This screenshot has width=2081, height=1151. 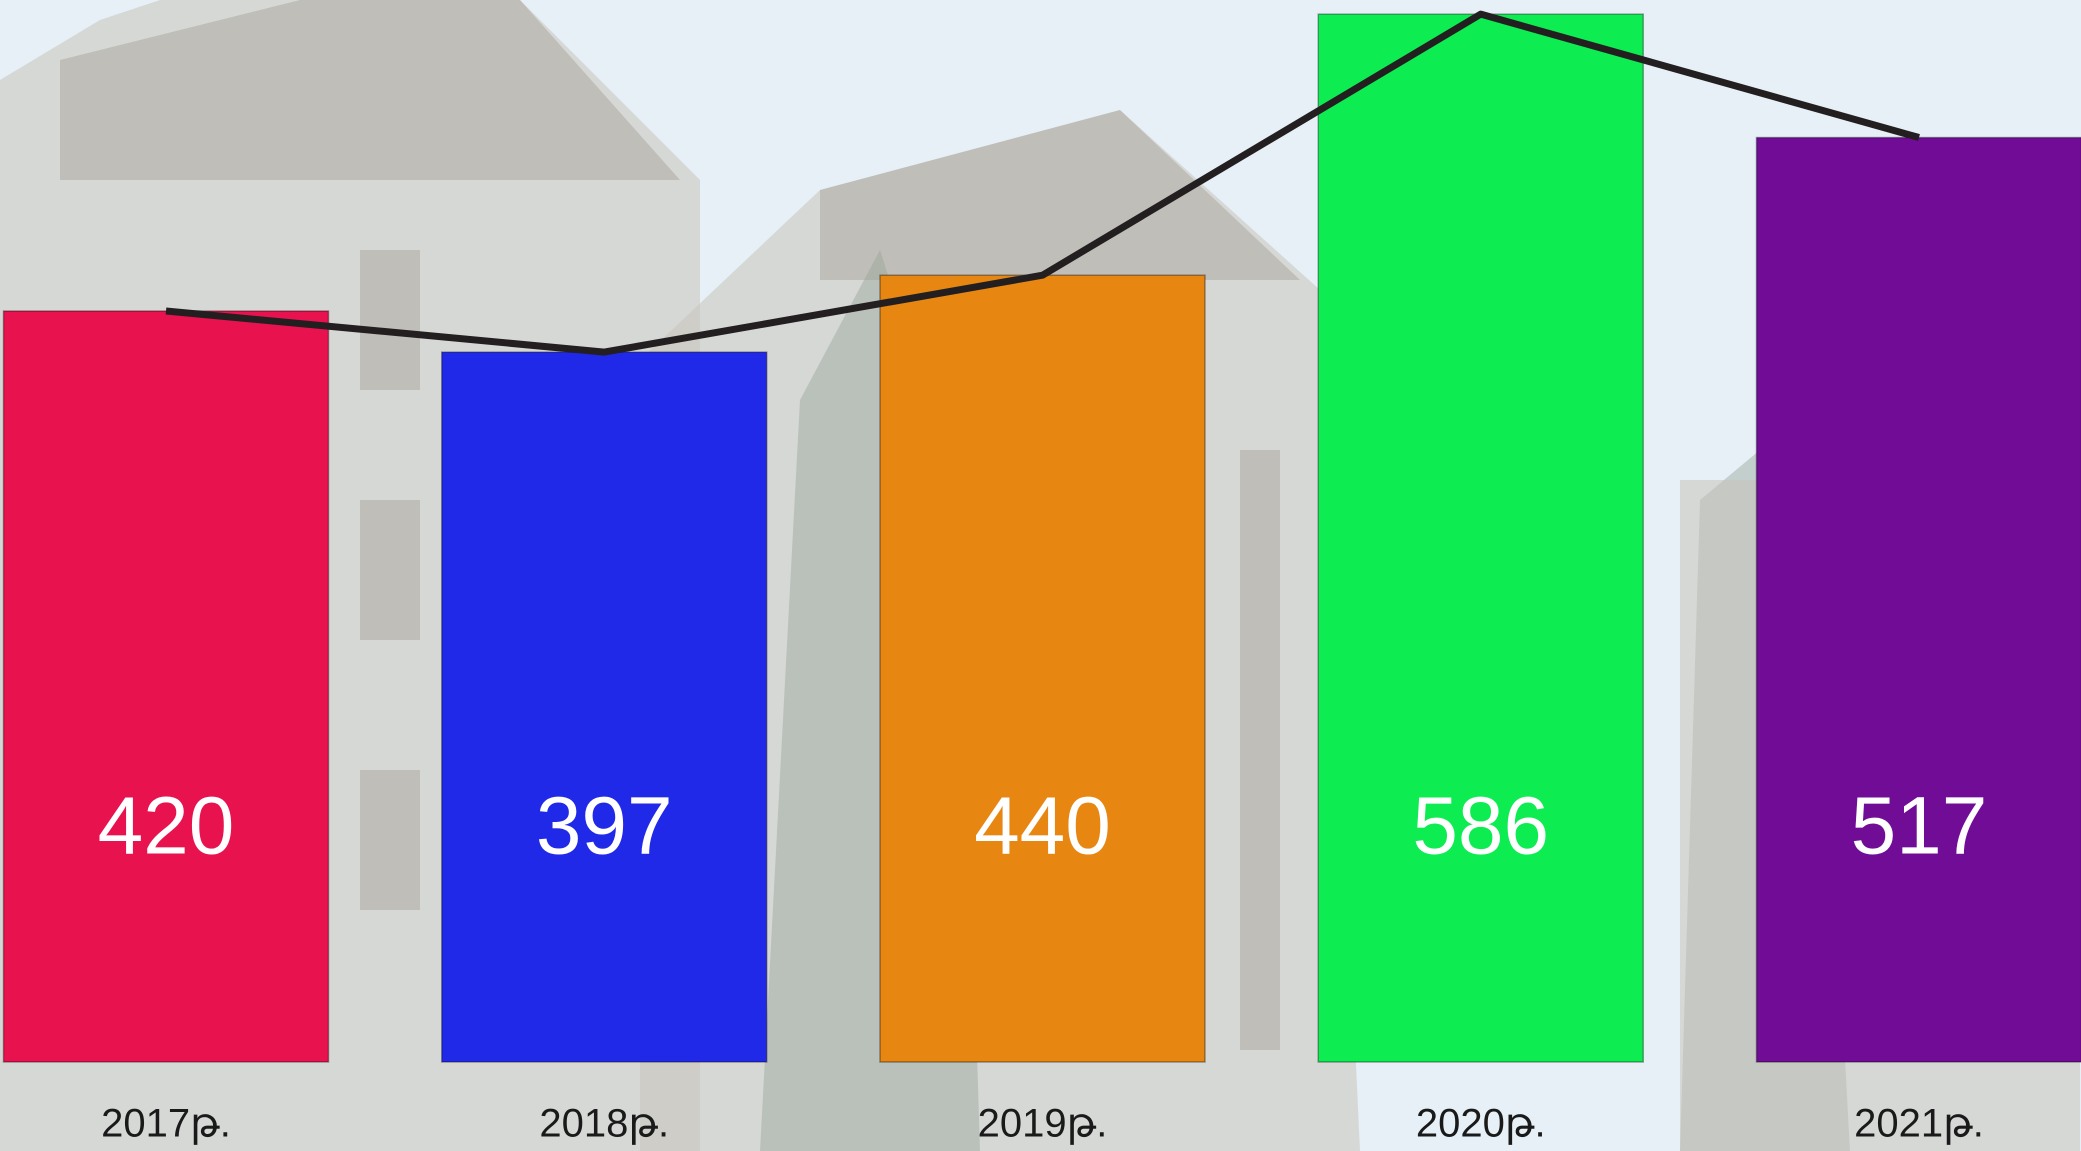 I want to click on x-tick-label: 2021թ., so click(x=1919, y=1124).